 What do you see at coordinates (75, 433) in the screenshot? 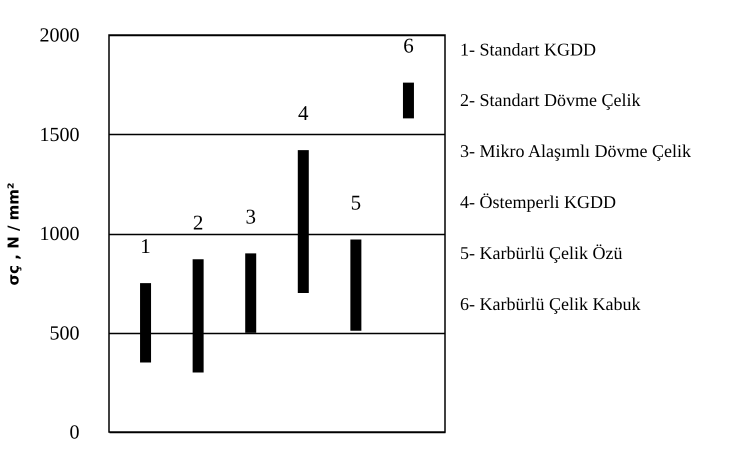
I see `y-tick-label: 0` at bounding box center [75, 433].